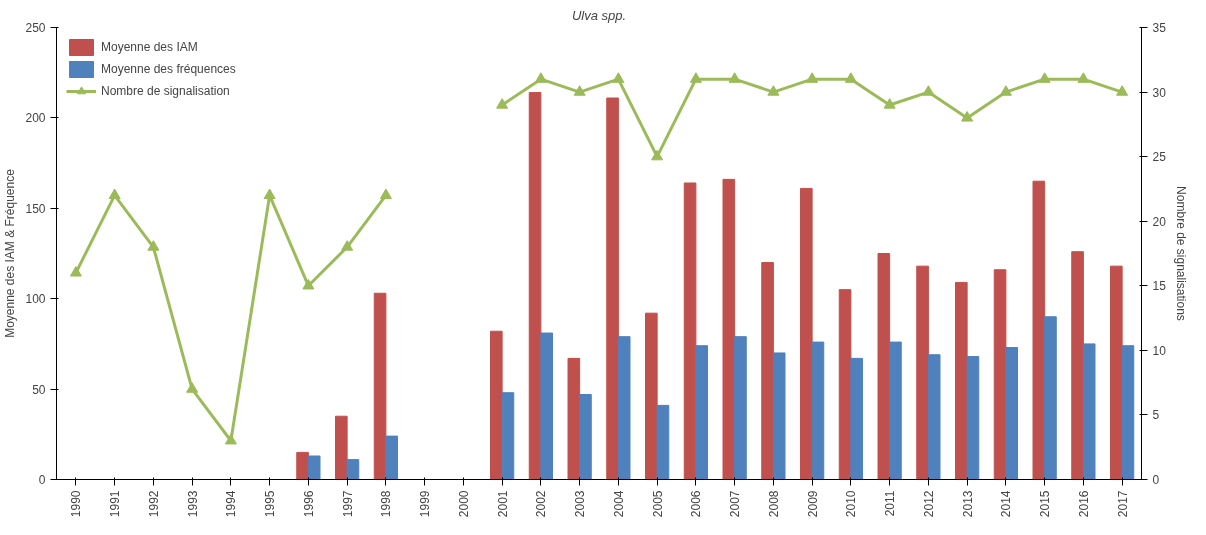 The height and width of the screenshot is (535, 1206). What do you see at coordinates (541, 504) in the screenshot?
I see `x-tick-label: 2002` at bounding box center [541, 504].